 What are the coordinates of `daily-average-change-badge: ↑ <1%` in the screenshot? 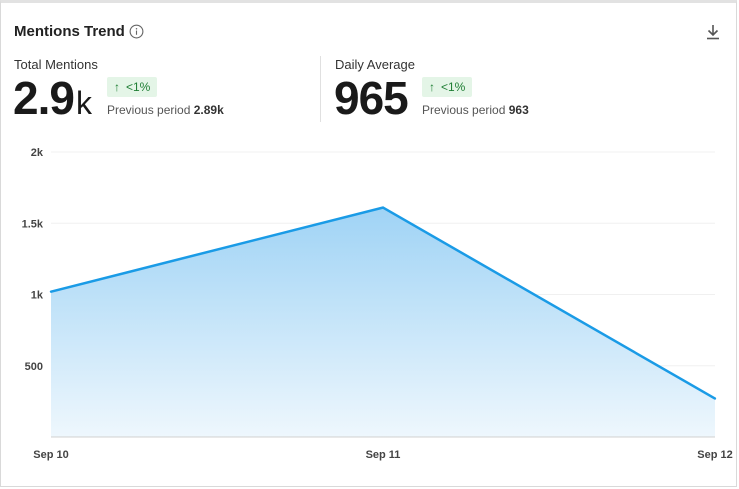 It's located at (447, 87).